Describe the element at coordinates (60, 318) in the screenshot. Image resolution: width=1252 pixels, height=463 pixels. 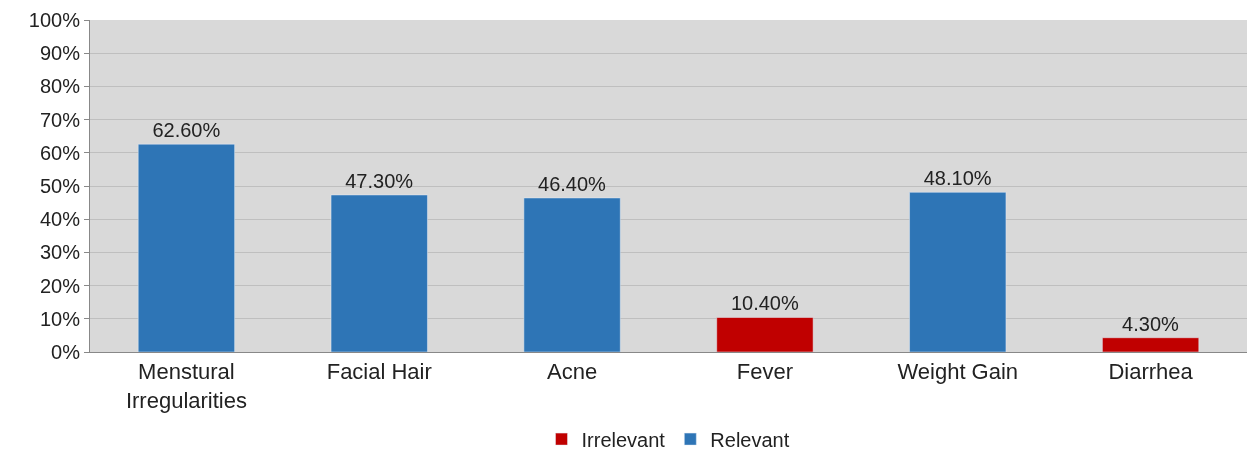
I see `y-tick-label: 10%` at that location.